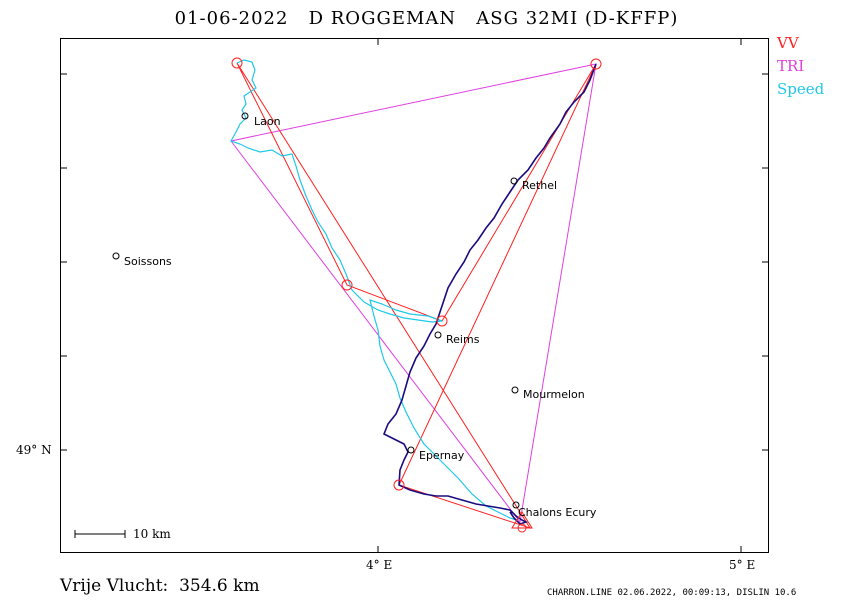  I want to click on place-label-laon: Laon, so click(267, 121).